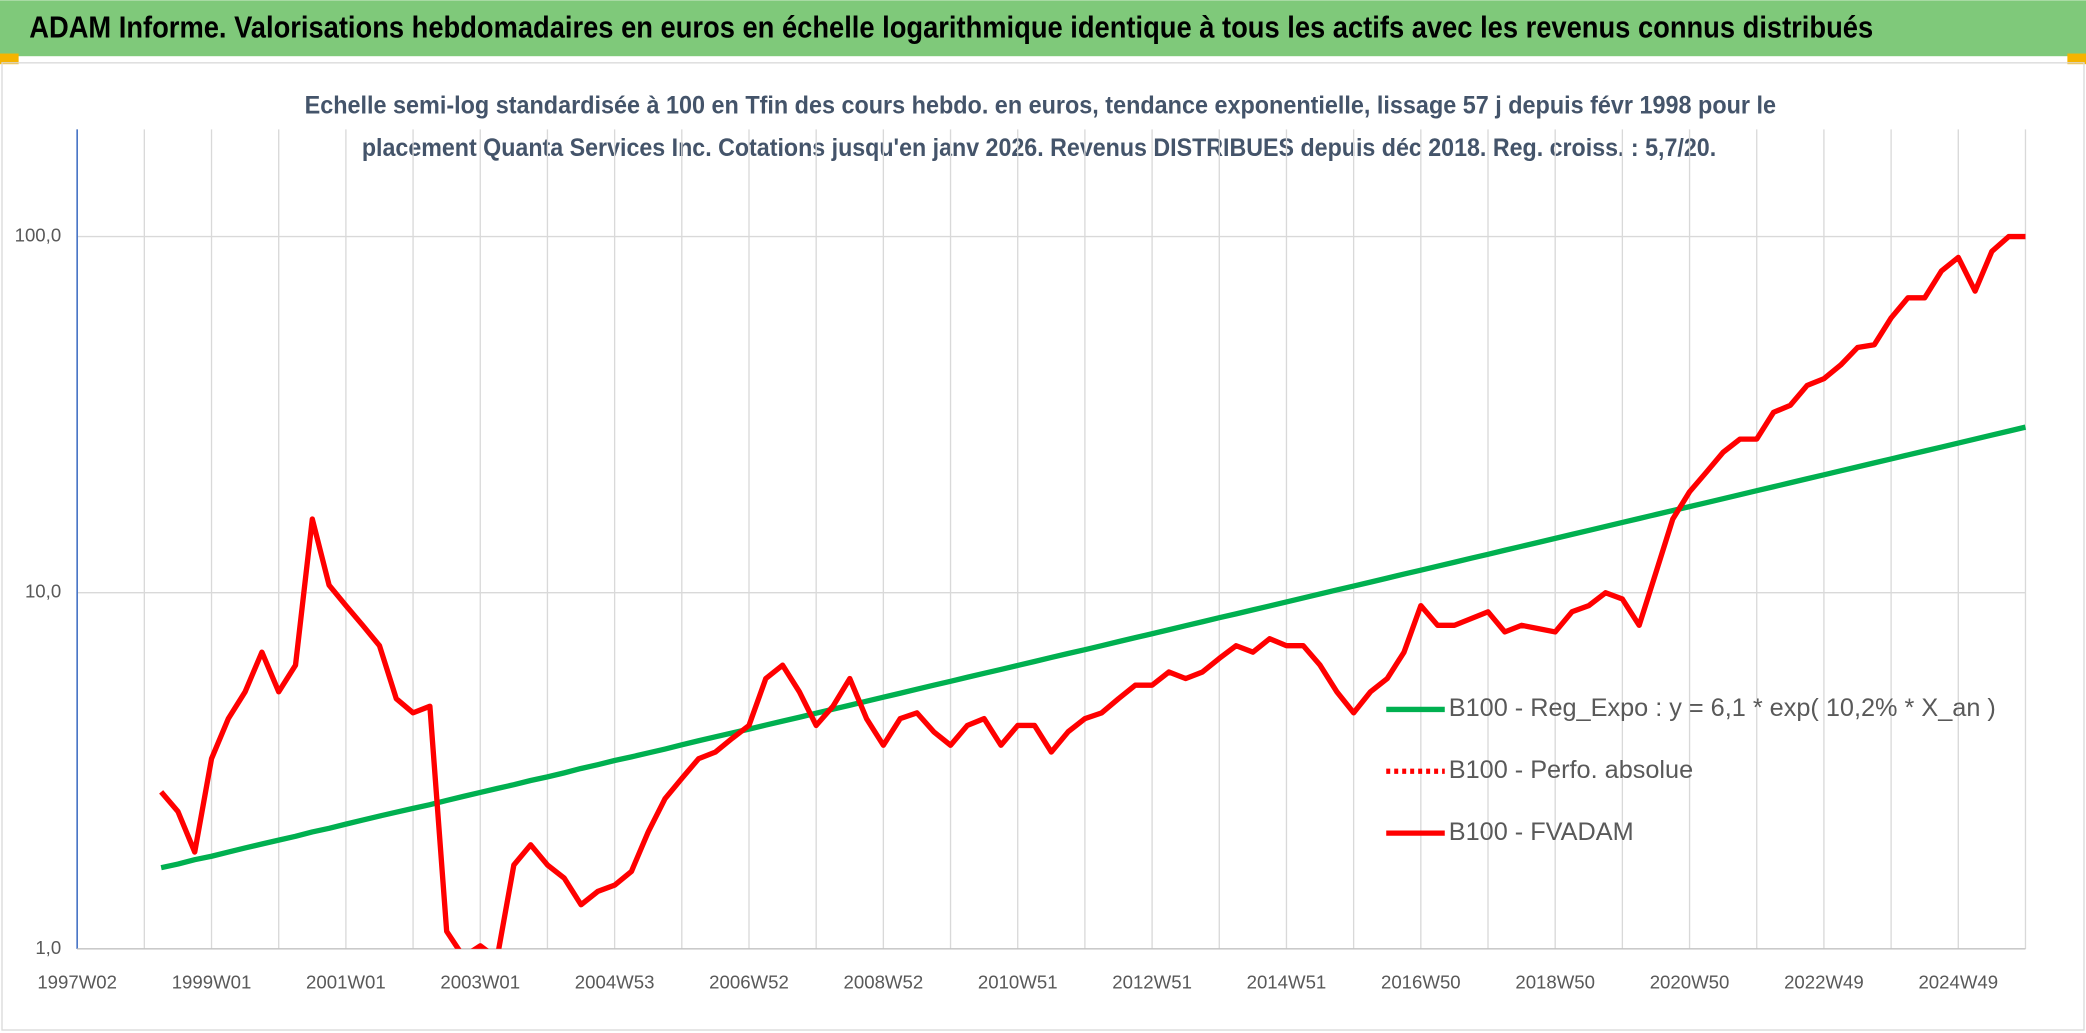 The width and height of the screenshot is (2086, 1033). Describe the element at coordinates (884, 981) in the screenshot. I see `x-tick-label: 2008W52` at that location.